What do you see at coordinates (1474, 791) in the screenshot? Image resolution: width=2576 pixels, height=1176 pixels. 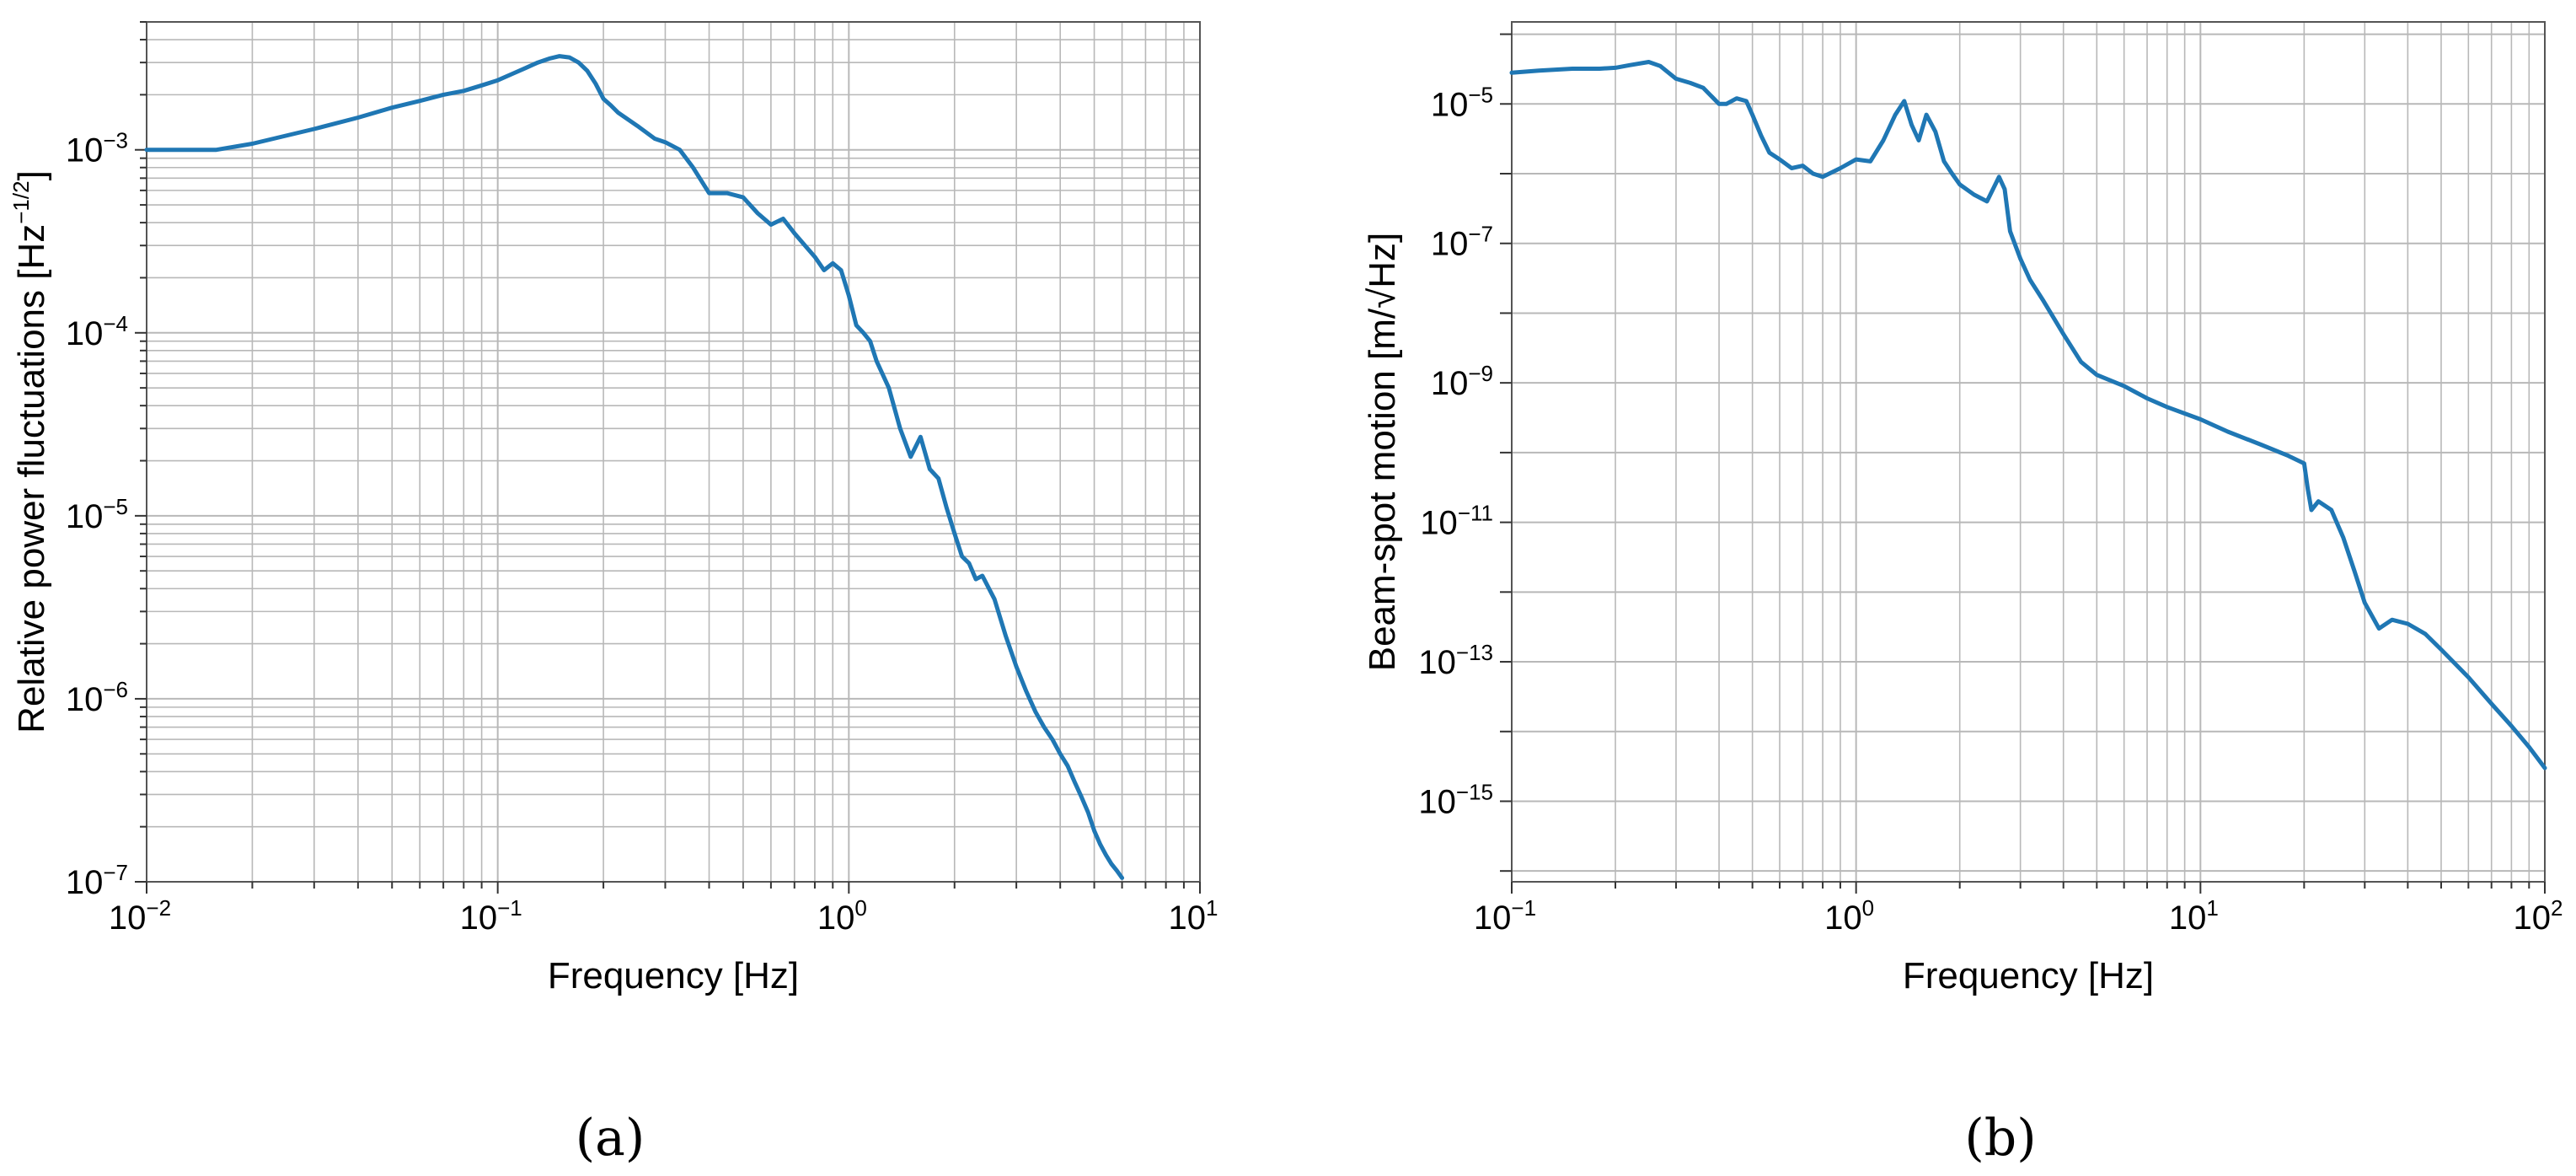 I see `y-tick-exponent: −15` at bounding box center [1474, 791].